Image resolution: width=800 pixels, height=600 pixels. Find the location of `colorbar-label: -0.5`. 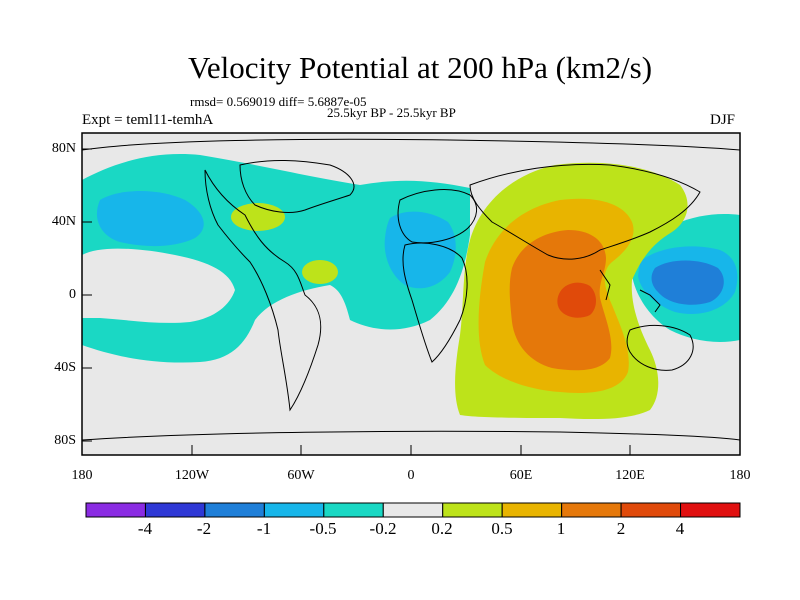

colorbar-label: -0.5 is located at coordinates (323, 528).